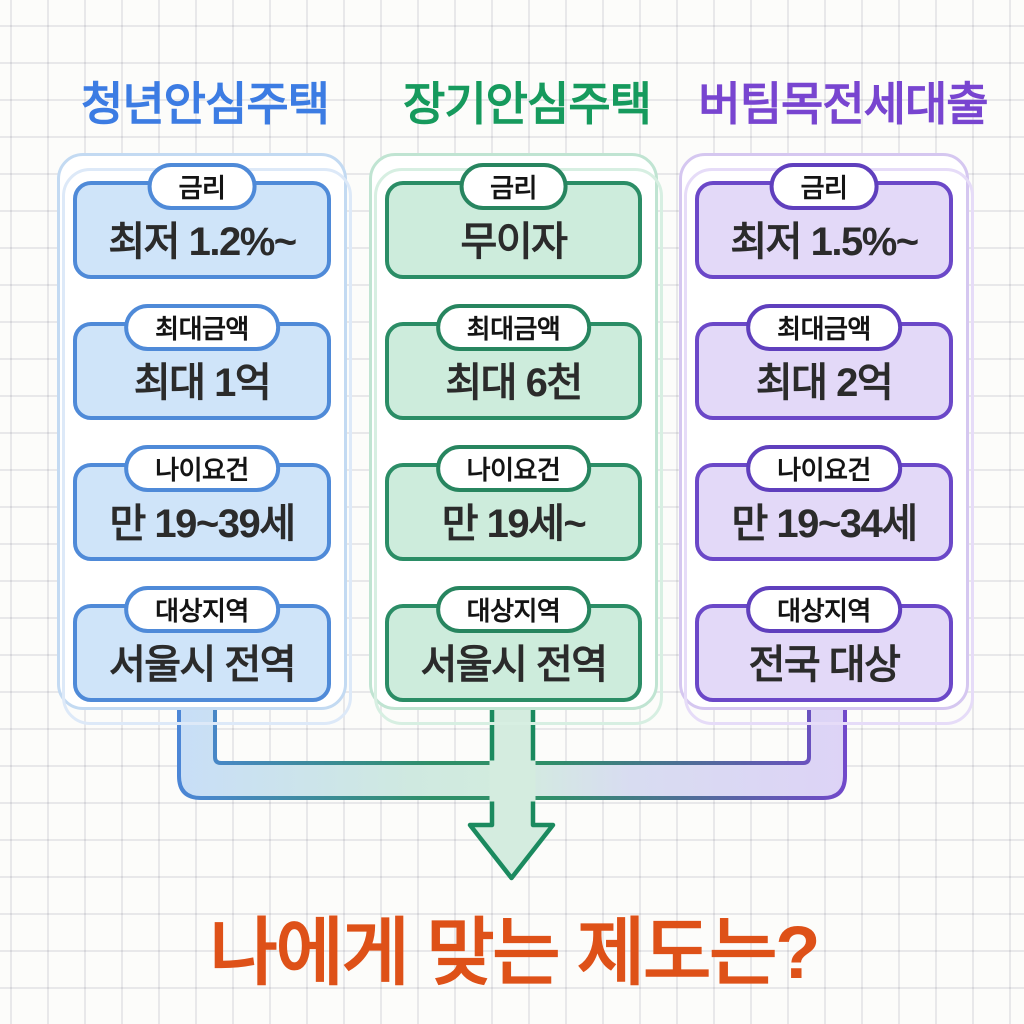 The width and height of the screenshot is (1024, 1024). What do you see at coordinates (824, 524) in the screenshot?
I see `card-value: 만 19~34세` at bounding box center [824, 524].